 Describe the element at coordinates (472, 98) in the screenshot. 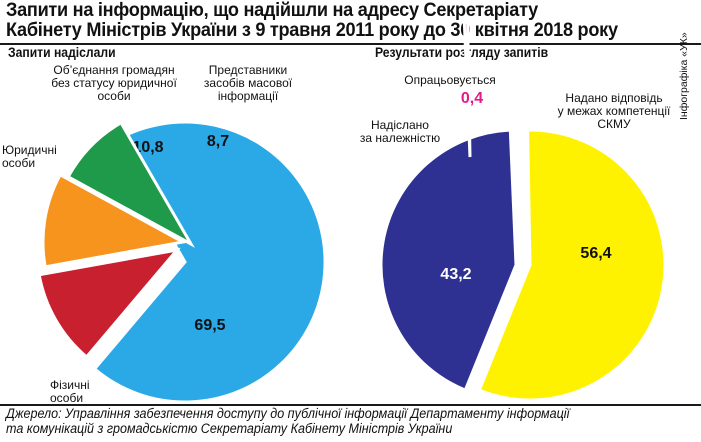

I see `chart-2-value-label-3: 0,4` at that location.